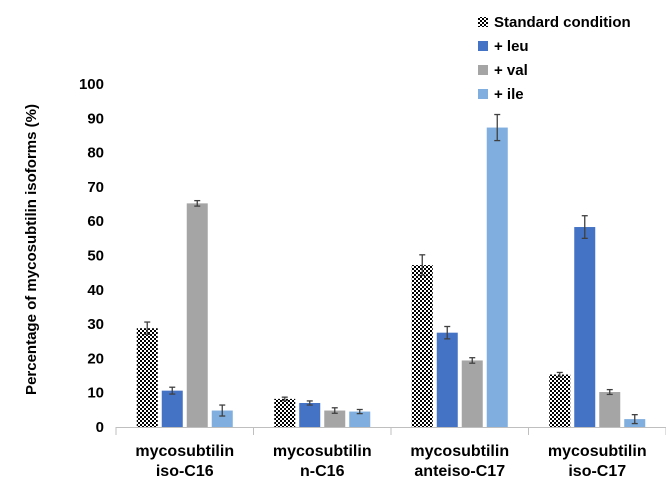 The image size is (666, 479). I want to click on x-tick-label: anteiso-C17, so click(459, 471).